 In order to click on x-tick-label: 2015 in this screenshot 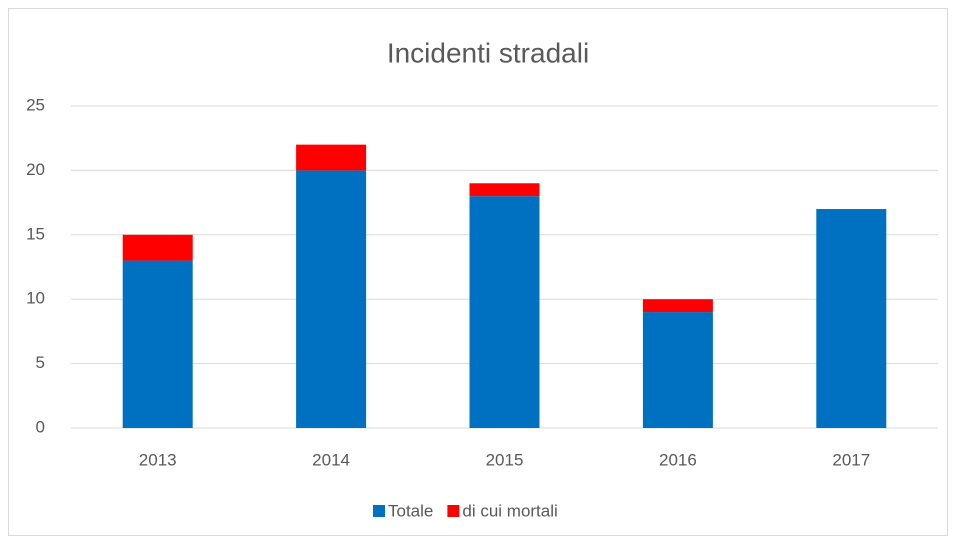, I will do `click(505, 459)`.